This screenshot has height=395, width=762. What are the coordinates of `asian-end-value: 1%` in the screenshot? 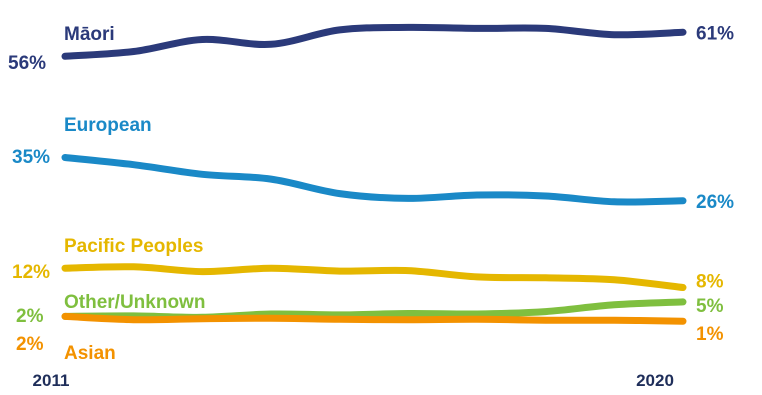 It's located at (710, 334).